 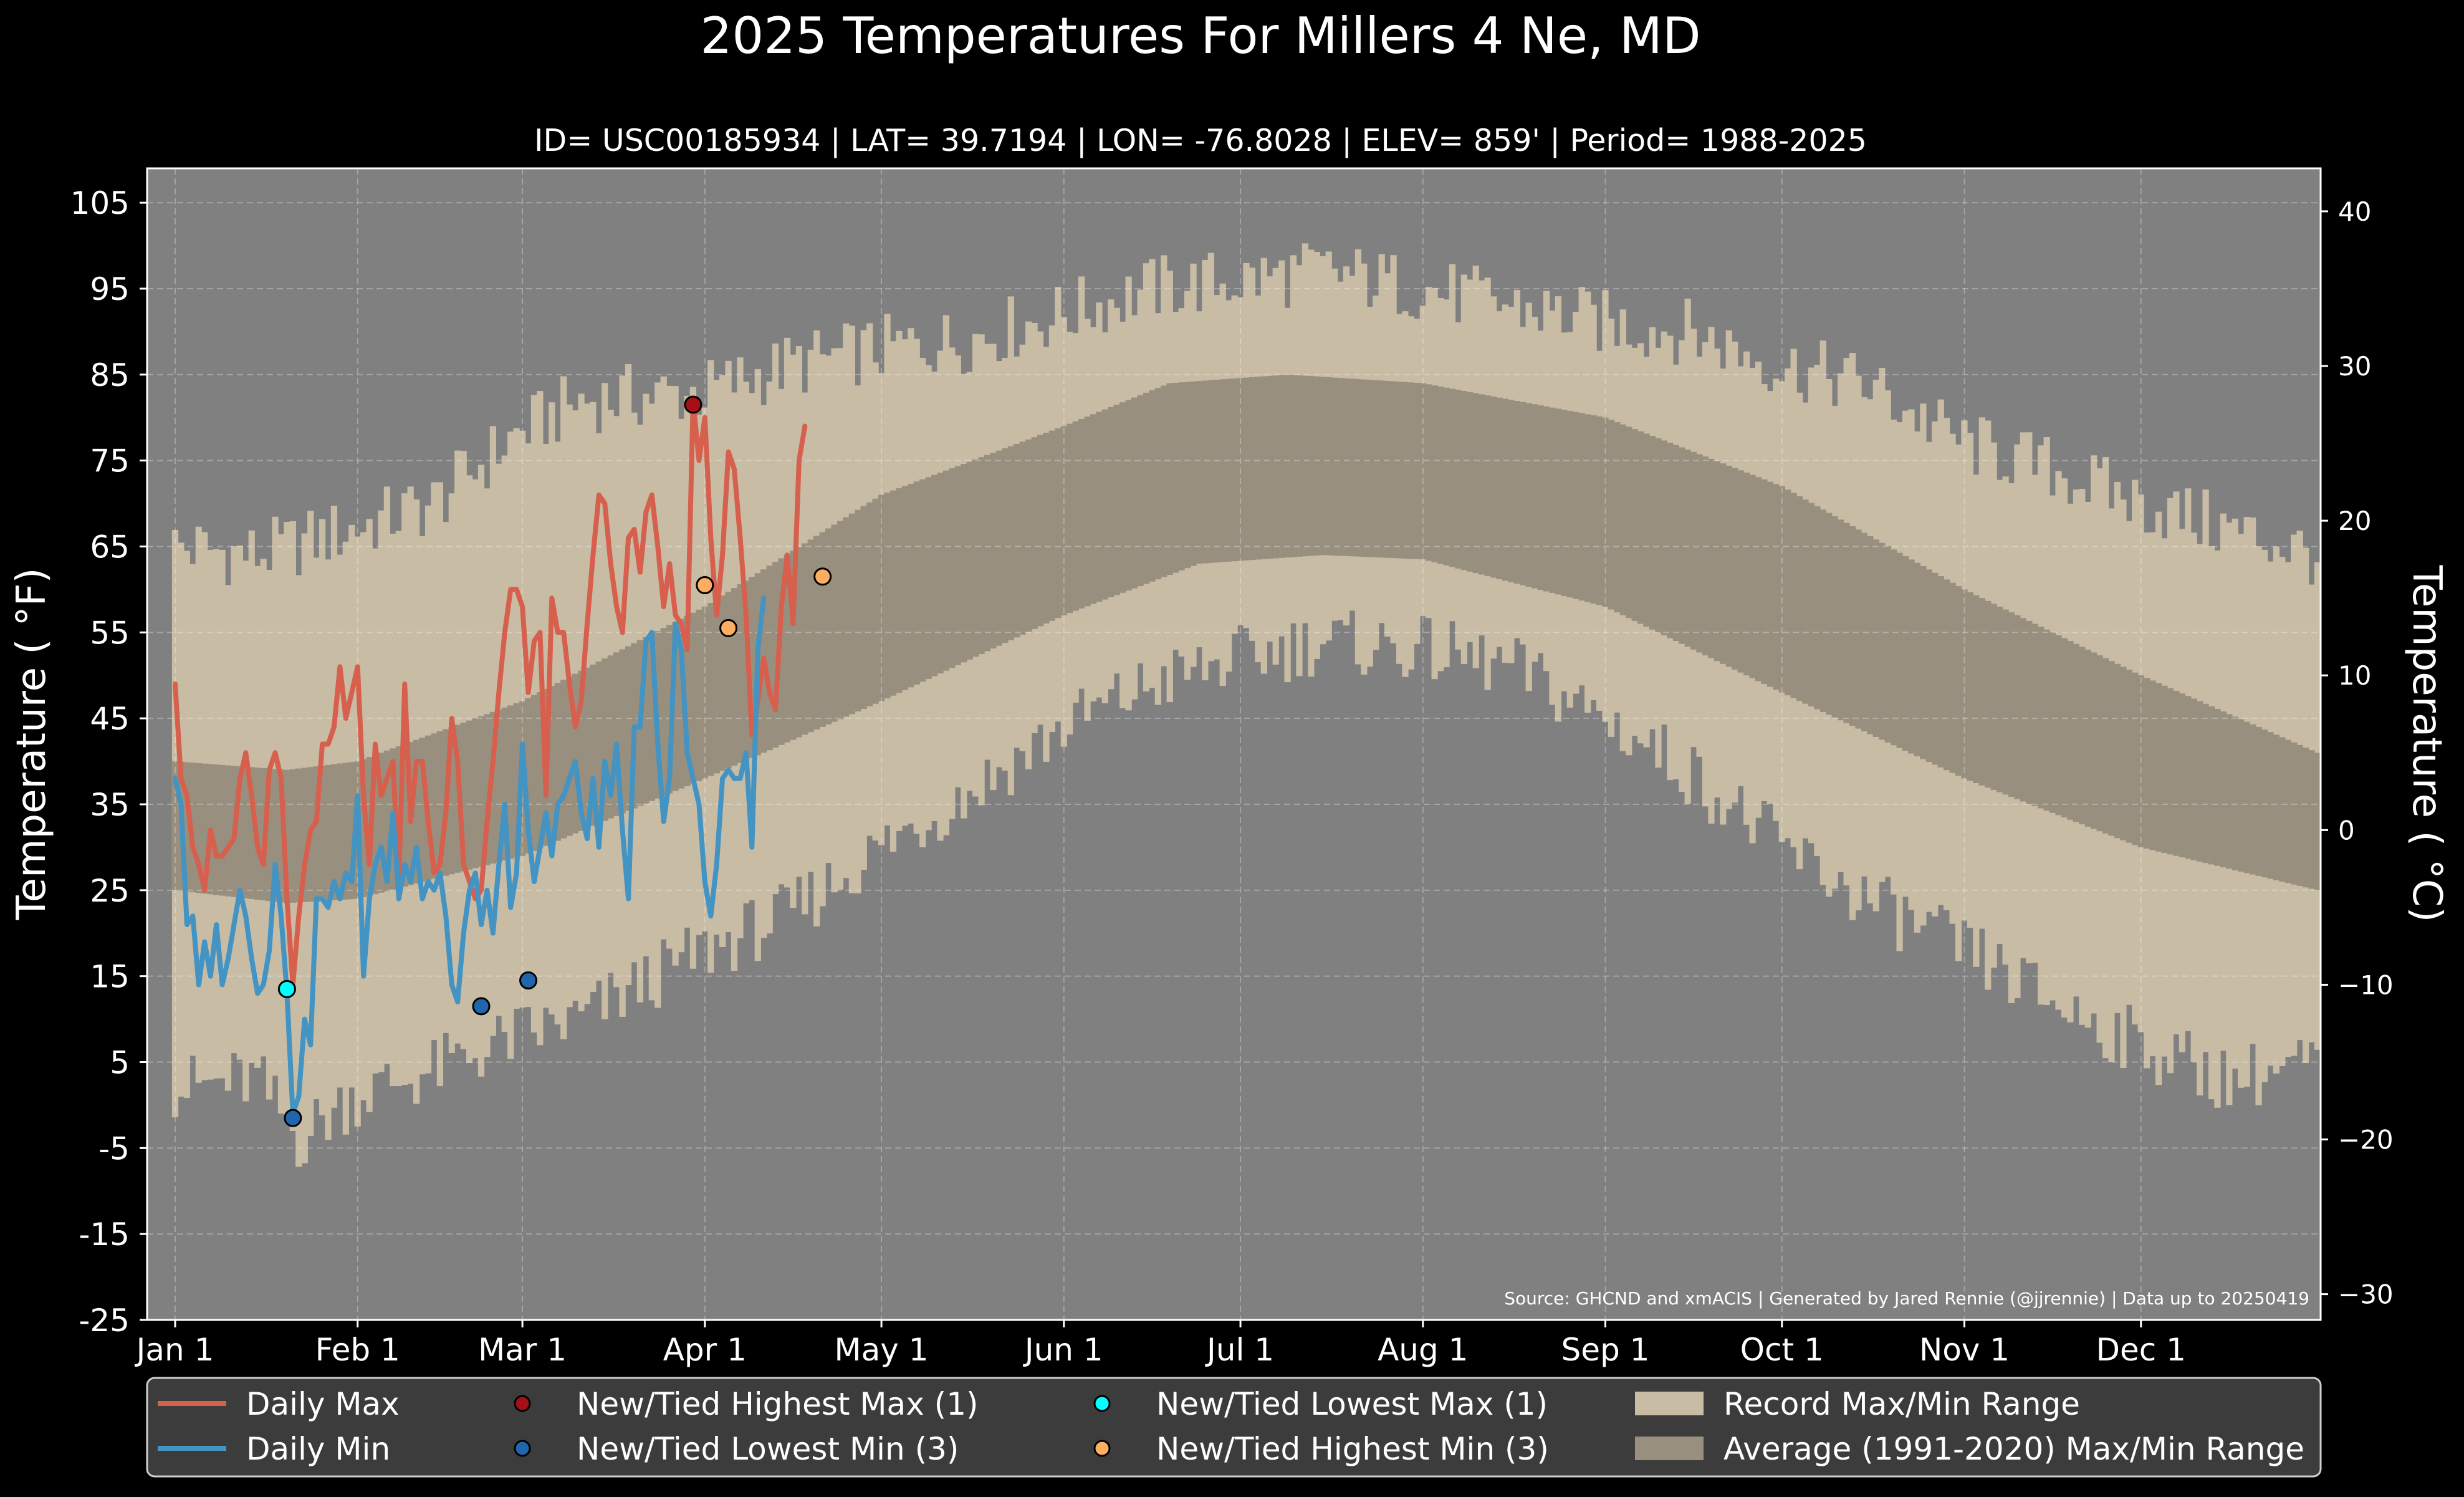 What do you see at coordinates (1669, 1403) in the screenshot?
I see `legend-patch-swatch` at bounding box center [1669, 1403].